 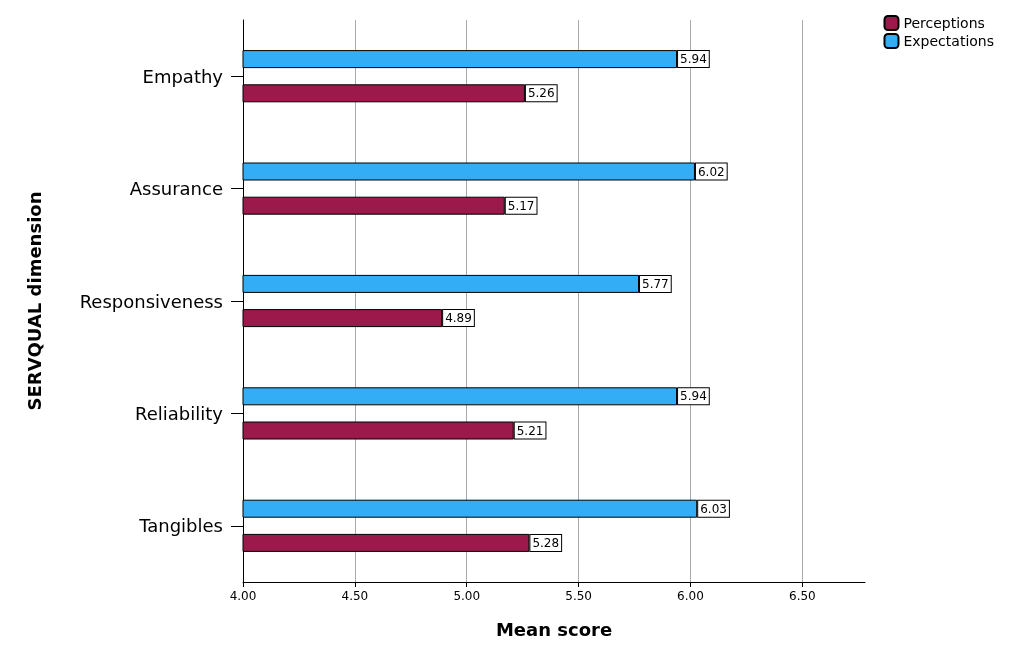 I want to click on data-label: 4.89, so click(x=458, y=318).